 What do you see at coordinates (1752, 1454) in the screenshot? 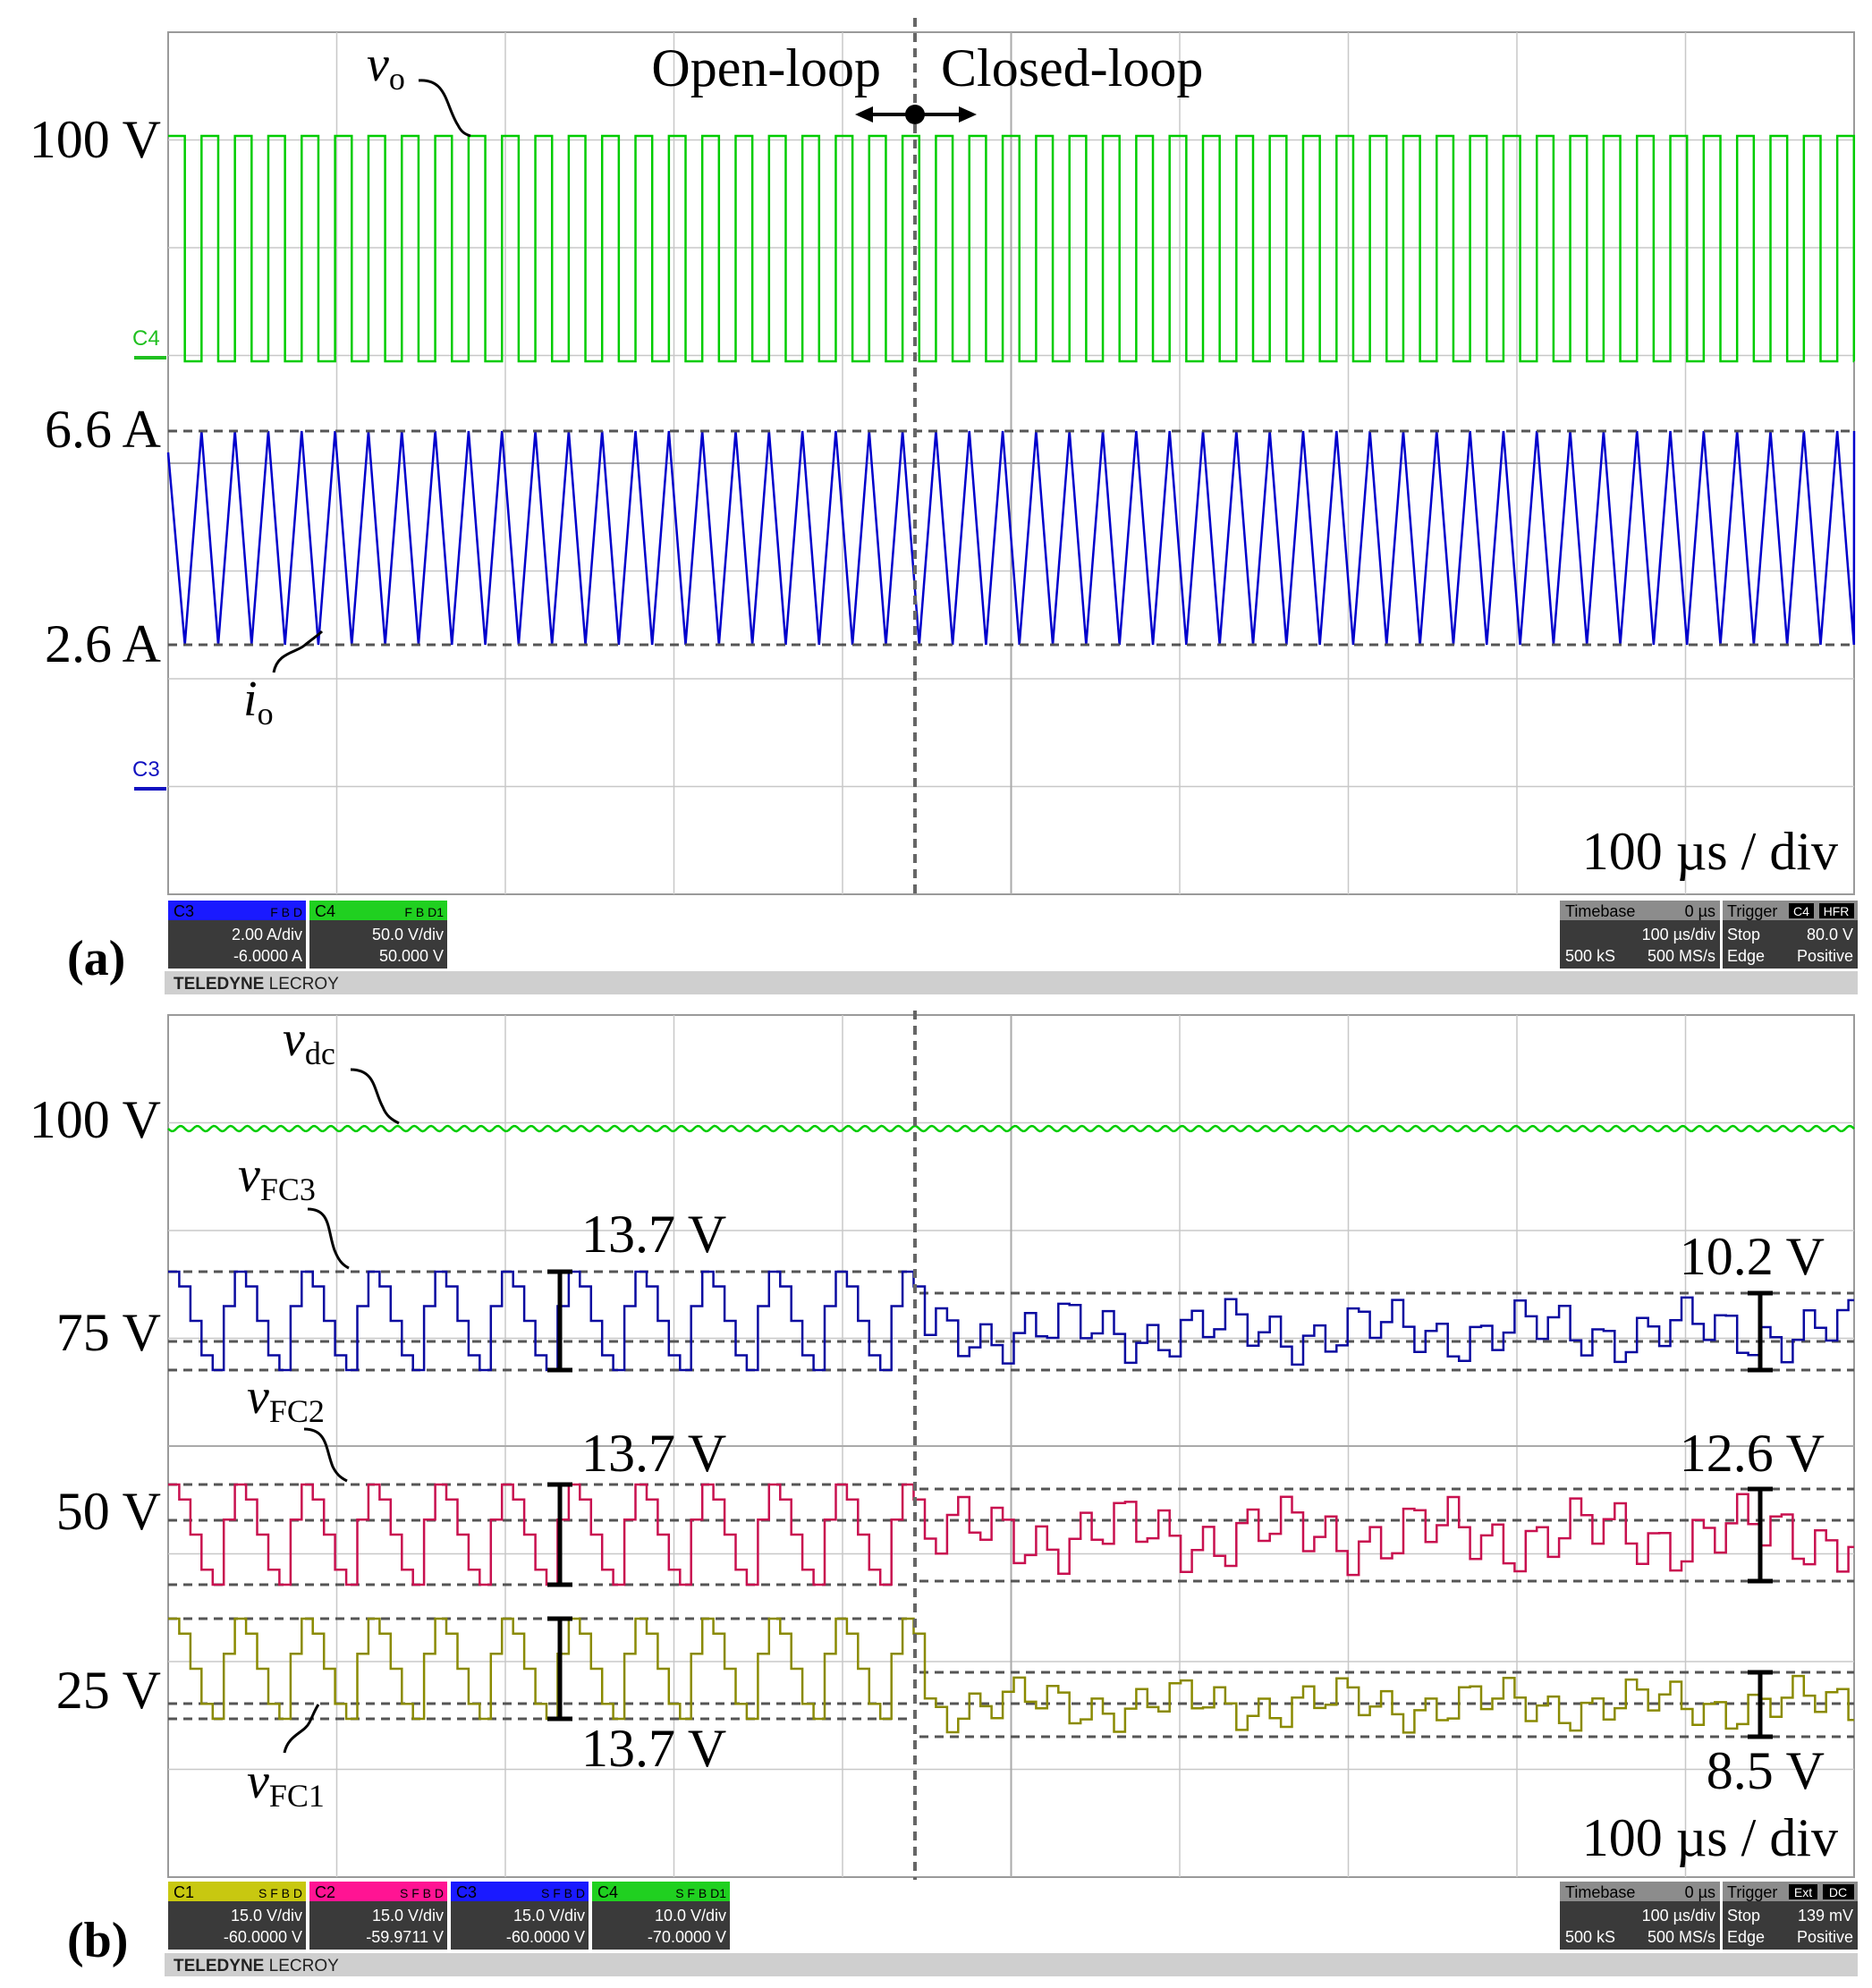
I see `ripple-label-vfc2-closed: 12.6 V` at bounding box center [1752, 1454].